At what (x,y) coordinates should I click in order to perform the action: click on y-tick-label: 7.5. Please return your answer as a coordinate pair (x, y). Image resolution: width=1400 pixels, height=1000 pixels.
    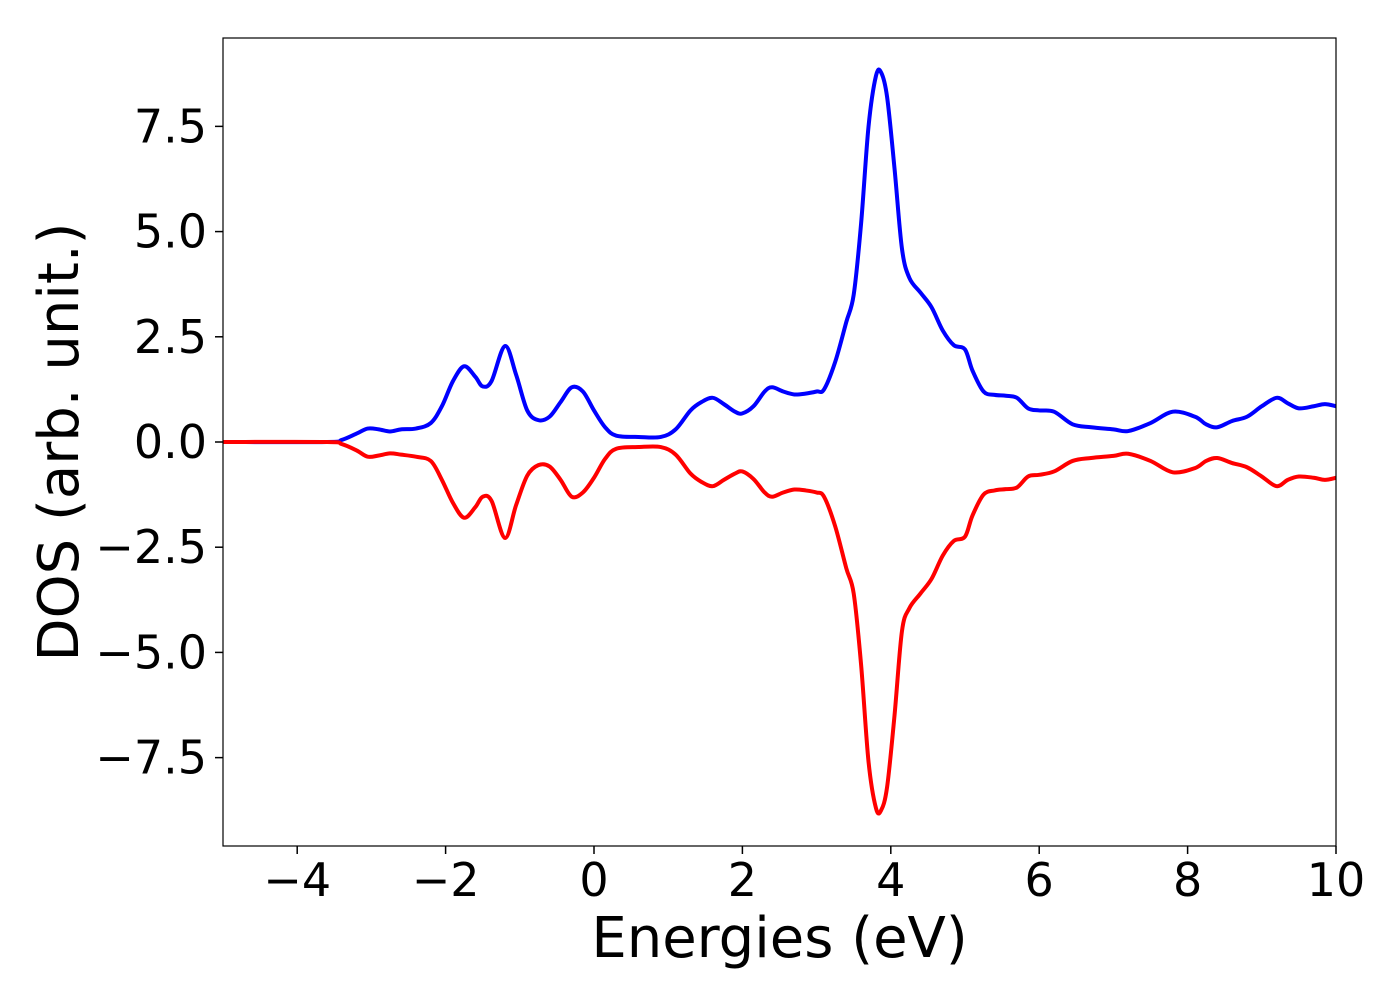
    Looking at the image, I should click on (170, 126).